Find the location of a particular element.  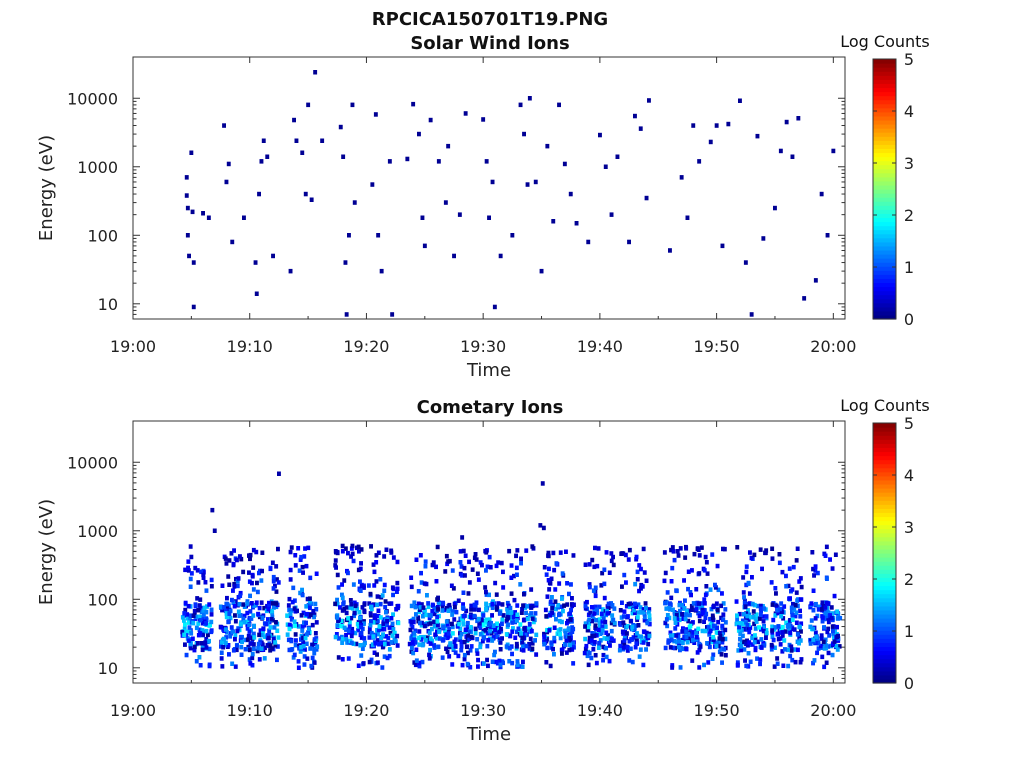

heatmap-cell-1-2078 is located at coordinates (720, 636).